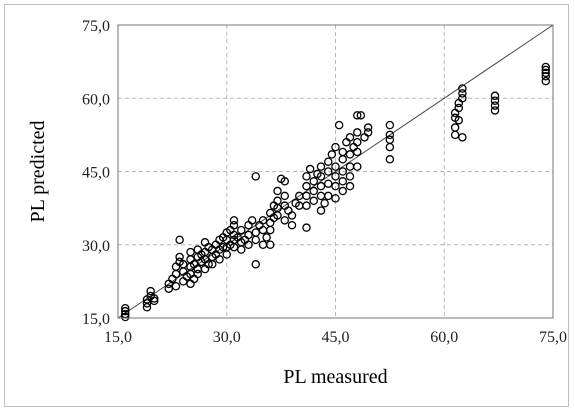  What do you see at coordinates (96, 26) in the screenshot?
I see `y-tick-label: 75,0` at bounding box center [96, 26].